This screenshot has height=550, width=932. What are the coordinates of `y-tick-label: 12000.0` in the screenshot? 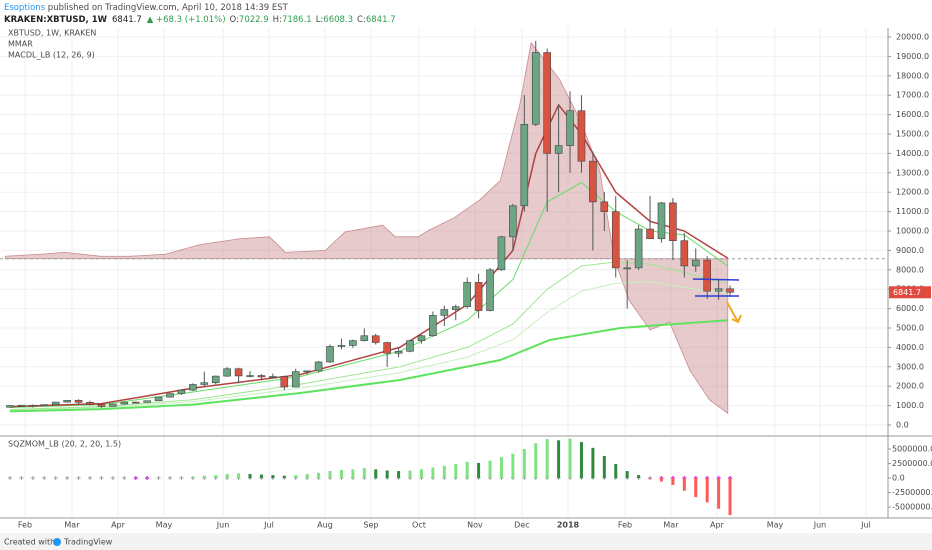 It's located at (912, 192).